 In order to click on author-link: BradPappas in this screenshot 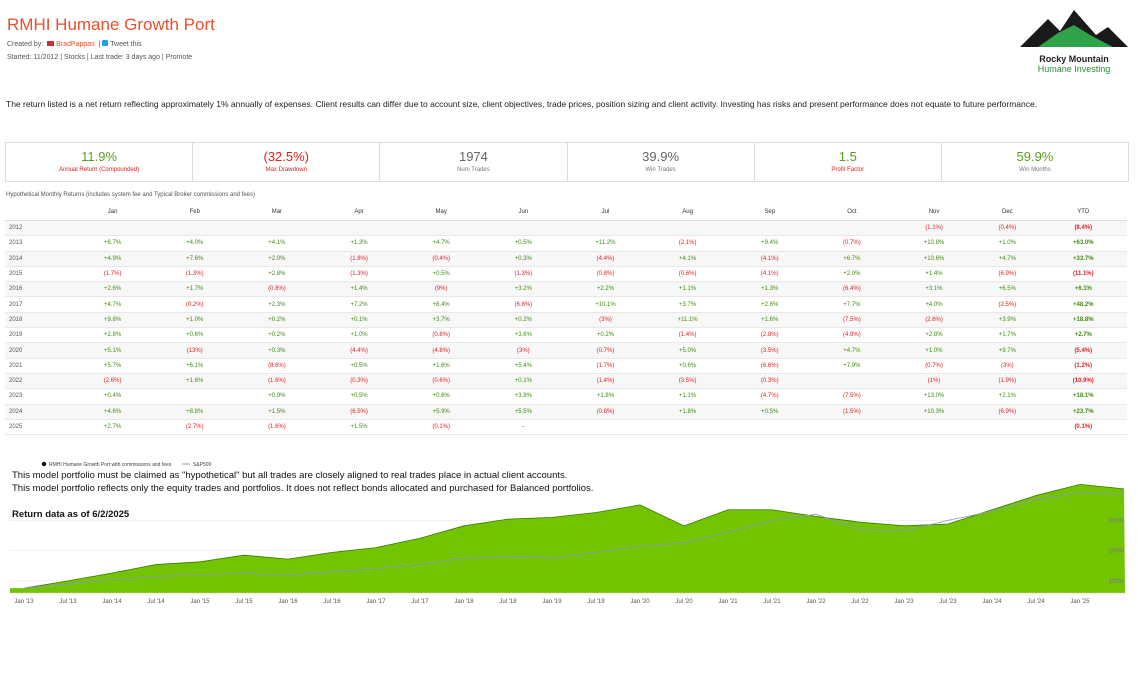, I will do `click(75, 44)`.